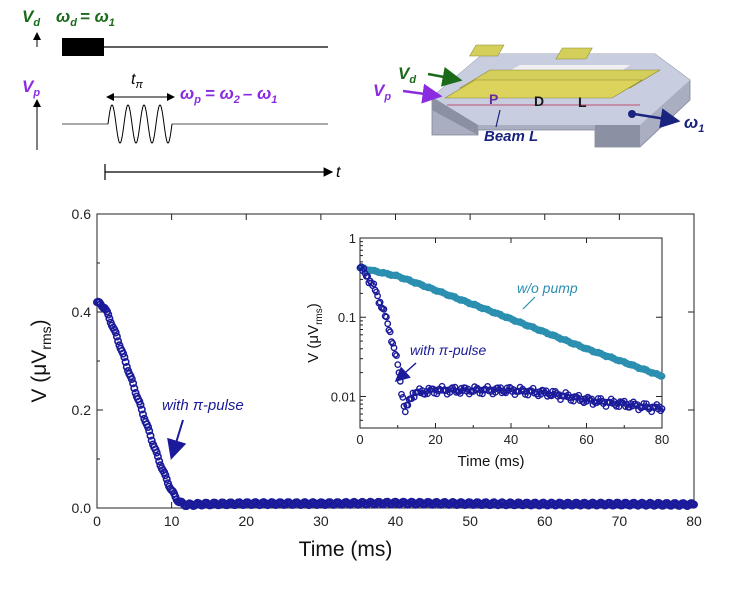 The image size is (732, 592). Describe the element at coordinates (511, 339) in the screenshot. I see `inset-series-pi-pulse` at that location.